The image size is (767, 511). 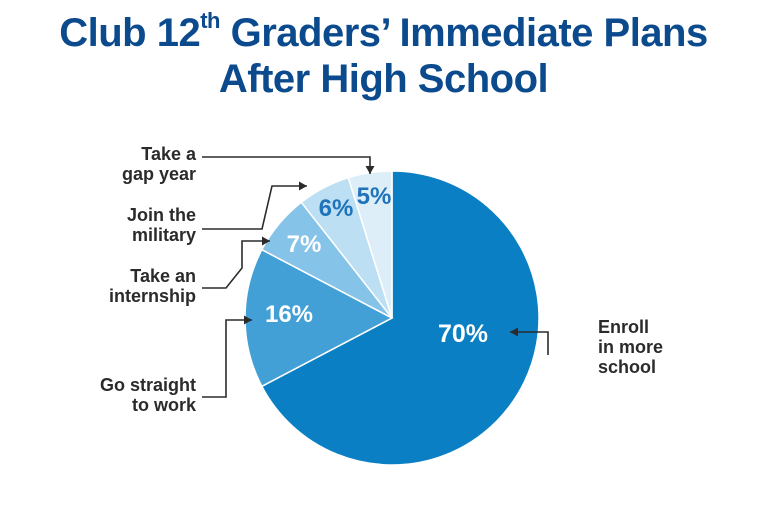 I want to click on slice-value-label-0: 70%, so click(x=463, y=334).